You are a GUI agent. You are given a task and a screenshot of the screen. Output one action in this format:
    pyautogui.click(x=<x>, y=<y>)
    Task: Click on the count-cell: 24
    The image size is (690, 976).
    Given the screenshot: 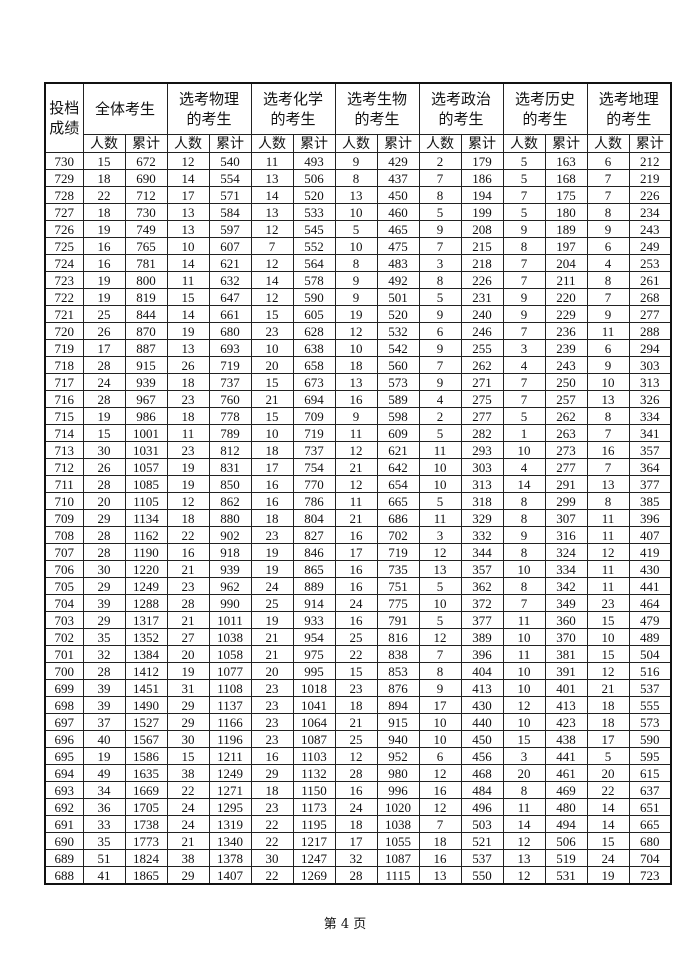 What is the action you would take?
    pyautogui.click(x=188, y=824)
    